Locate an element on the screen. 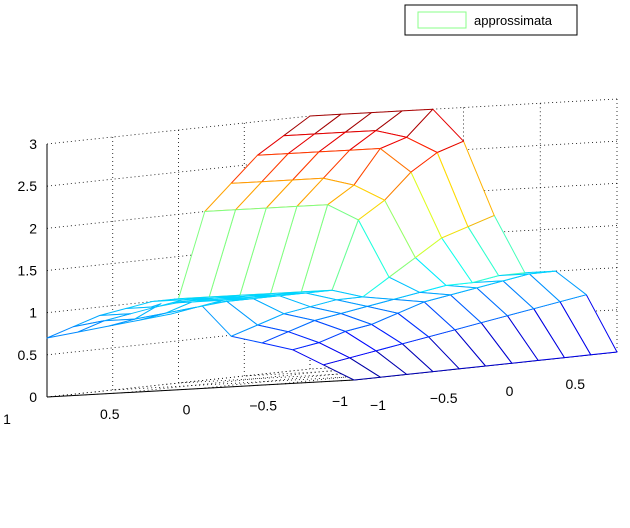 The height and width of the screenshot is (528, 630). y-tick-label: 0 is located at coordinates (510, 391).